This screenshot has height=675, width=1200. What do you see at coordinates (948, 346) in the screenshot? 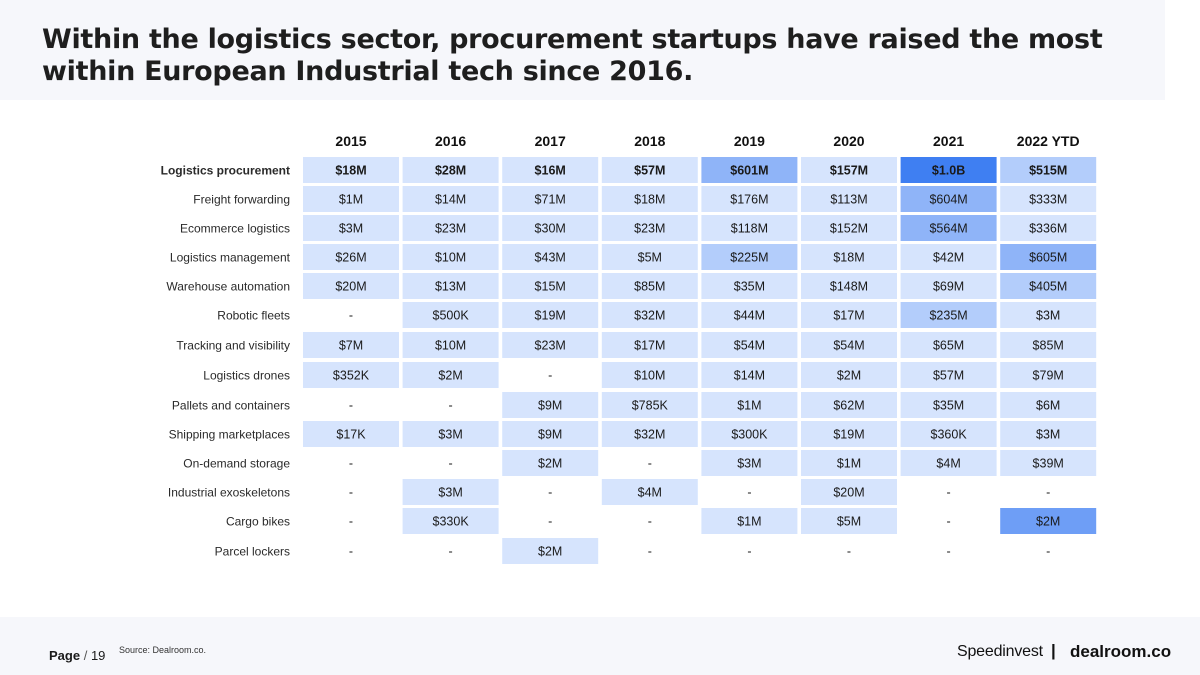
I see `cell-value-label: $65M` at bounding box center [948, 346].